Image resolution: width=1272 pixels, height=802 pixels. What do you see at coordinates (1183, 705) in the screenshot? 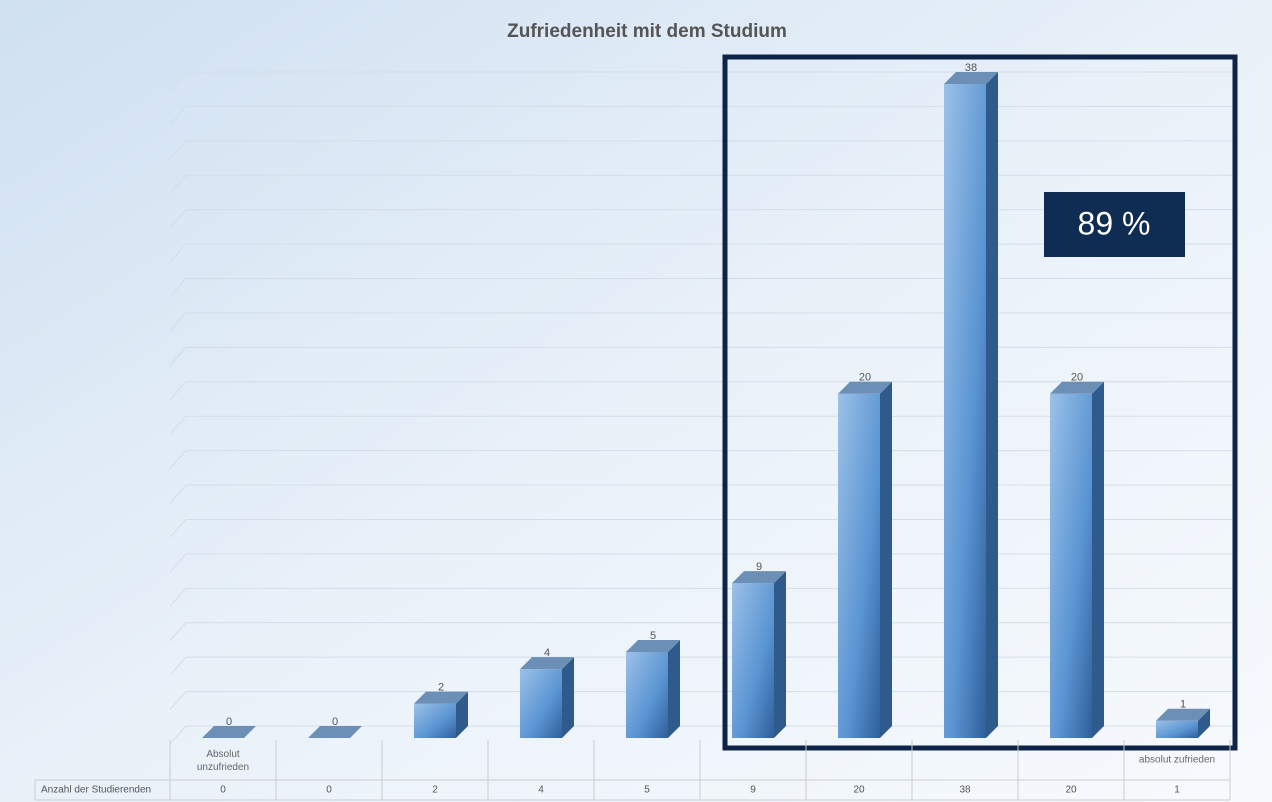
I see `data-label: 1` at bounding box center [1183, 705].